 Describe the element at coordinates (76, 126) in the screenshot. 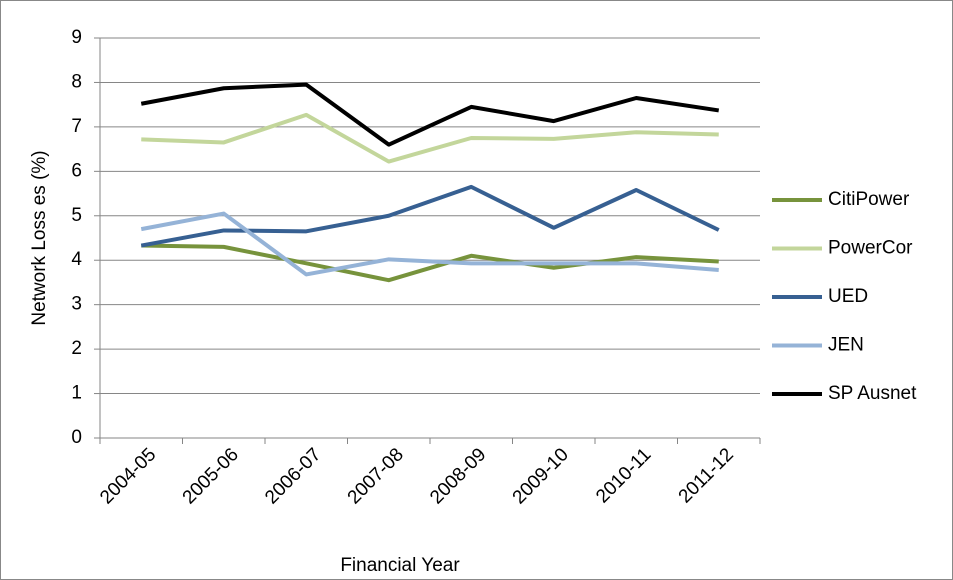

I see `y-tick-label: 7` at that location.